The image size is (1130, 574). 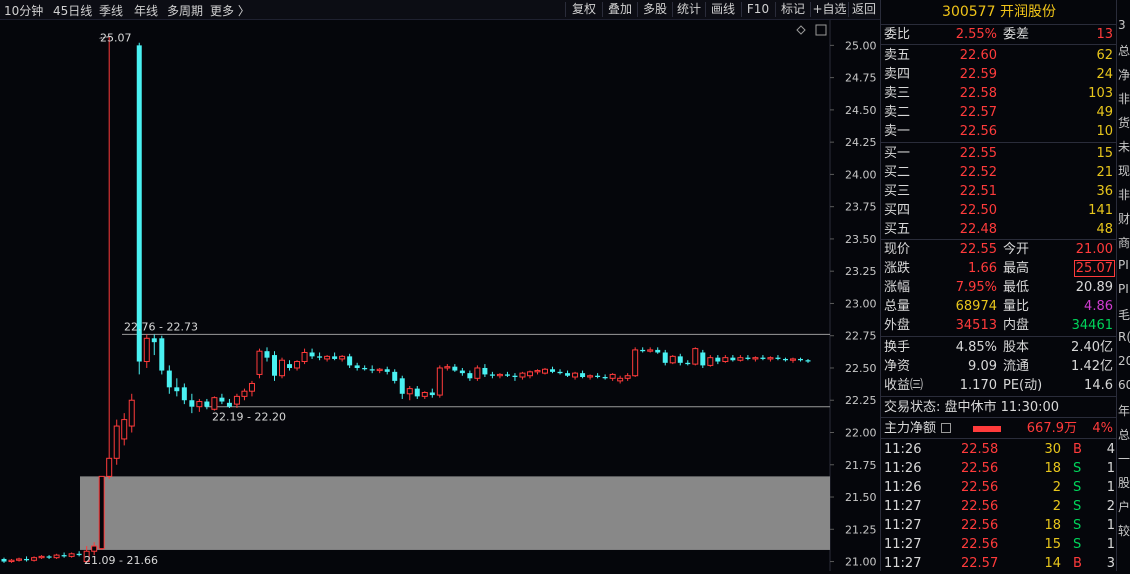 What do you see at coordinates (999, 55) in the screenshot?
I see `ask-row: 卖五 22.60 62` at bounding box center [999, 55].